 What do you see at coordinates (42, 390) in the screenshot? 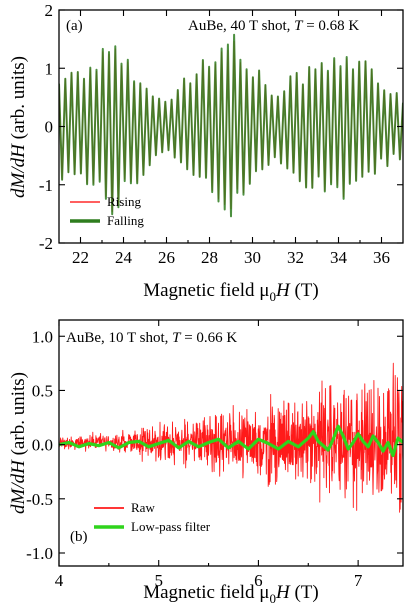
I see `y-tick-label: 0.5` at bounding box center [42, 390].